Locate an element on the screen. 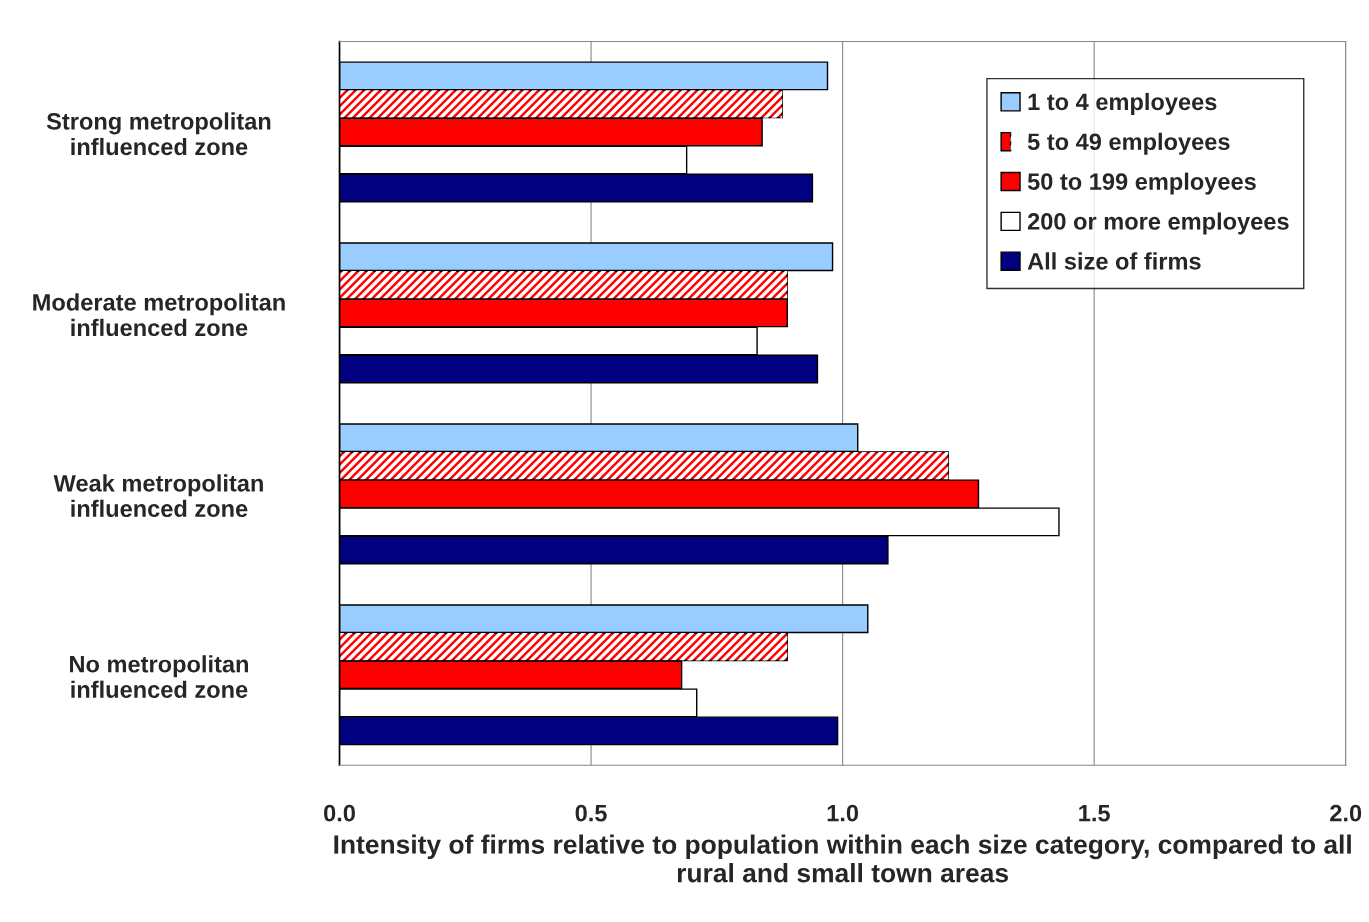 This screenshot has width=1369, height=922. y-tick-label: Weak metropolitan influenced zone is located at coordinates (158, 496).